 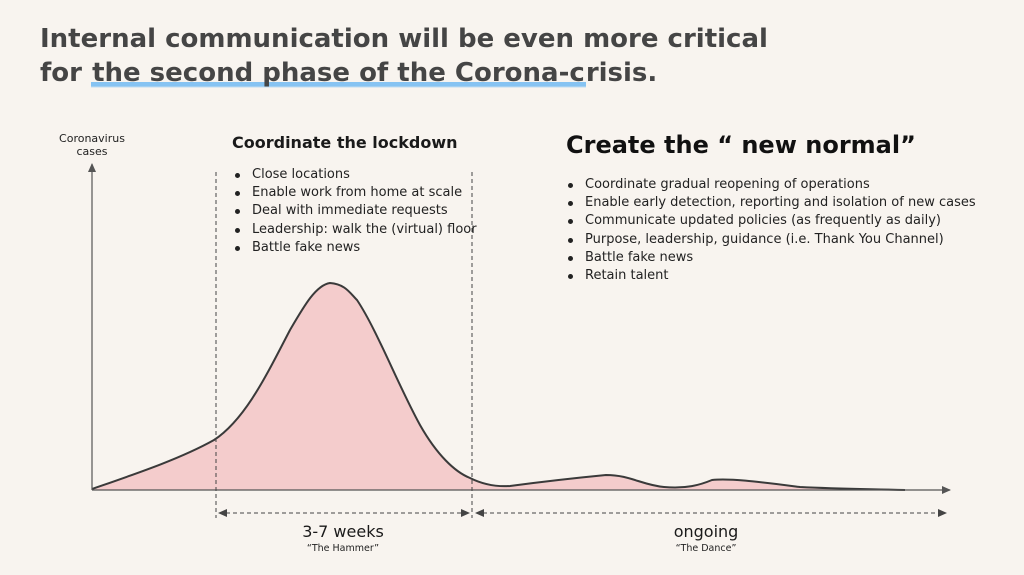 I want to click on hammer-nickname: “The Hammer”, so click(x=343, y=548).